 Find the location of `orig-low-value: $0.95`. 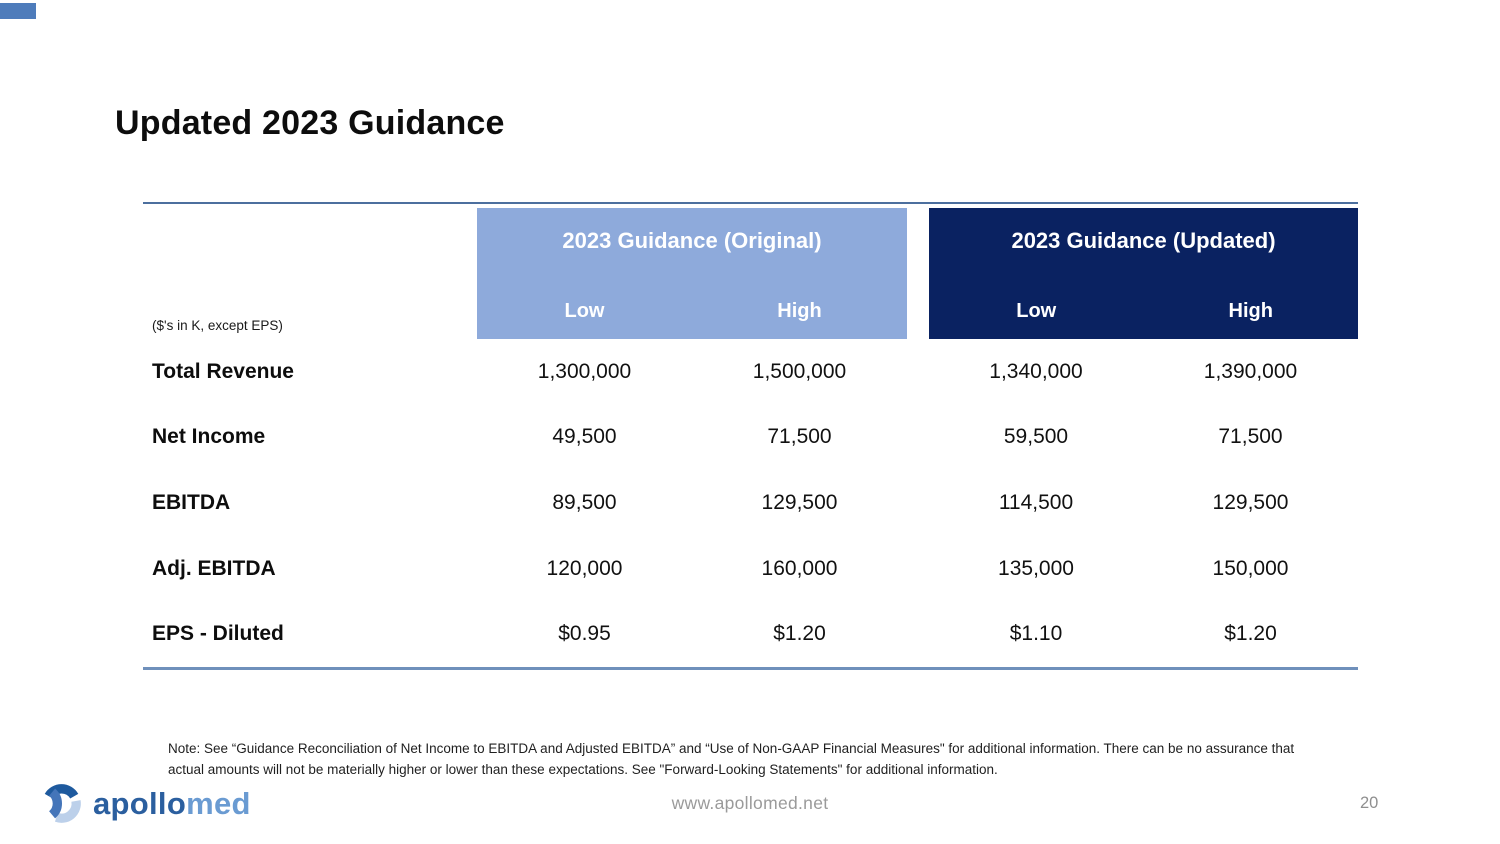

orig-low-value: $0.95 is located at coordinates (584, 634).